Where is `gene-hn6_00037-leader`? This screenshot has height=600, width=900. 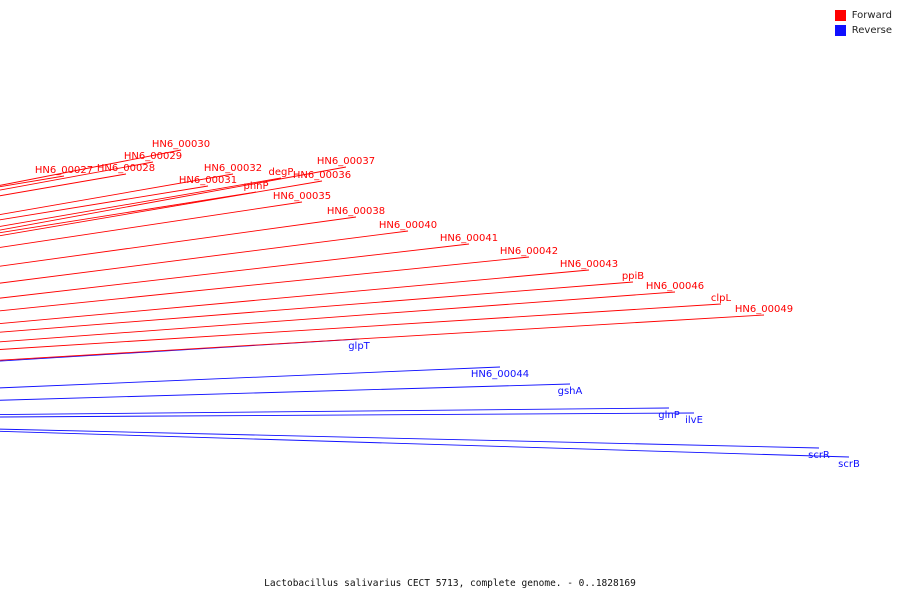
gene-hn6_00037-leader is located at coordinates (173, 198).